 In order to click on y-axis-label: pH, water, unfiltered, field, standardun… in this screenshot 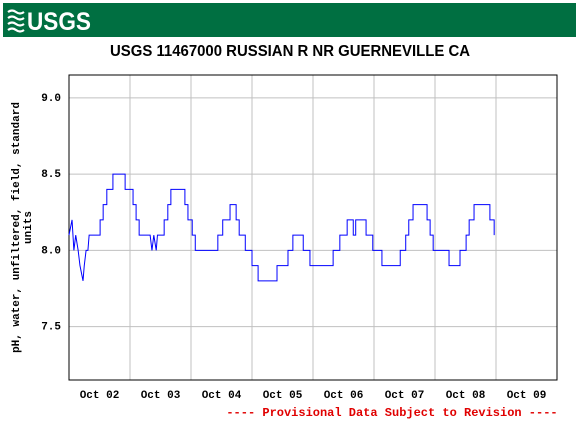, I will do `click(23, 227)`.